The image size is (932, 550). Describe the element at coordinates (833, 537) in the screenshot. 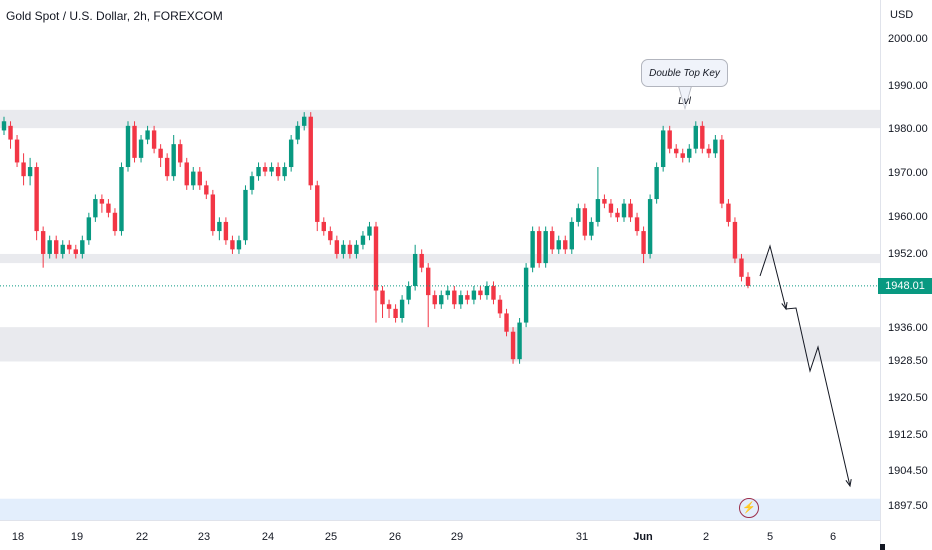

I see `x-tick-label: 6` at that location.